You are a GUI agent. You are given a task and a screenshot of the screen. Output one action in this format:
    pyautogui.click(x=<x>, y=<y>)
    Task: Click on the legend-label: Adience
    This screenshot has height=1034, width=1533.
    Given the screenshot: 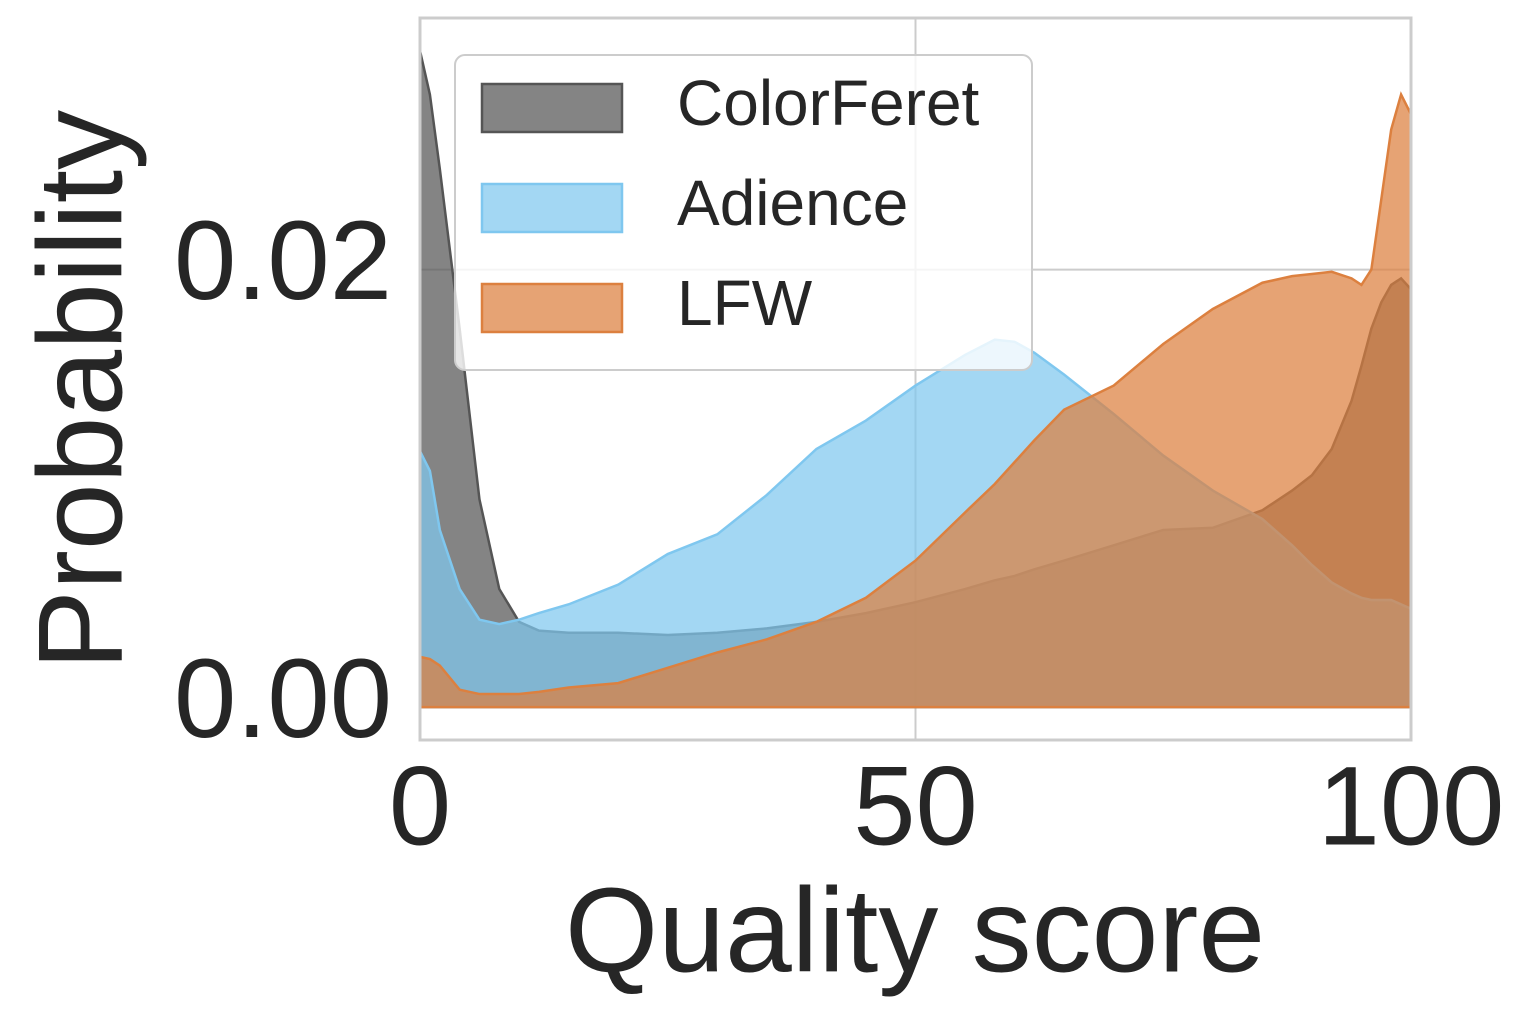 What is the action you would take?
    pyautogui.click(x=792, y=203)
    